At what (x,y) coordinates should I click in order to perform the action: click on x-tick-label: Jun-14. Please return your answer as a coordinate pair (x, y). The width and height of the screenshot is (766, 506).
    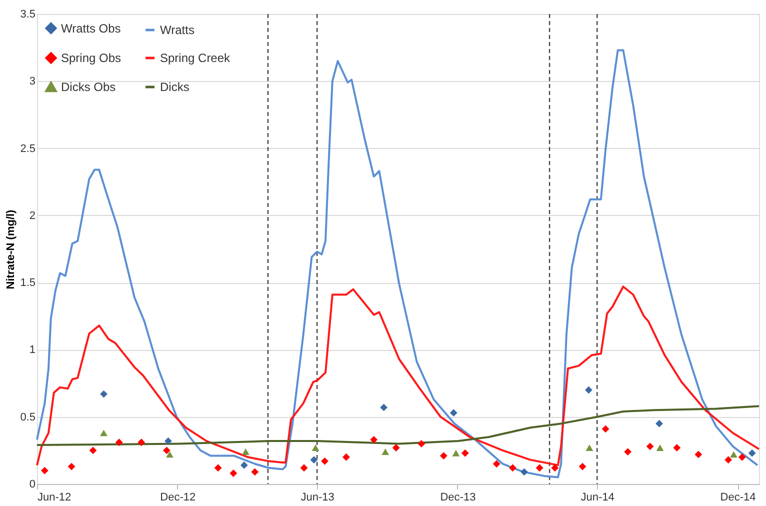
    Looking at the image, I should click on (597, 498).